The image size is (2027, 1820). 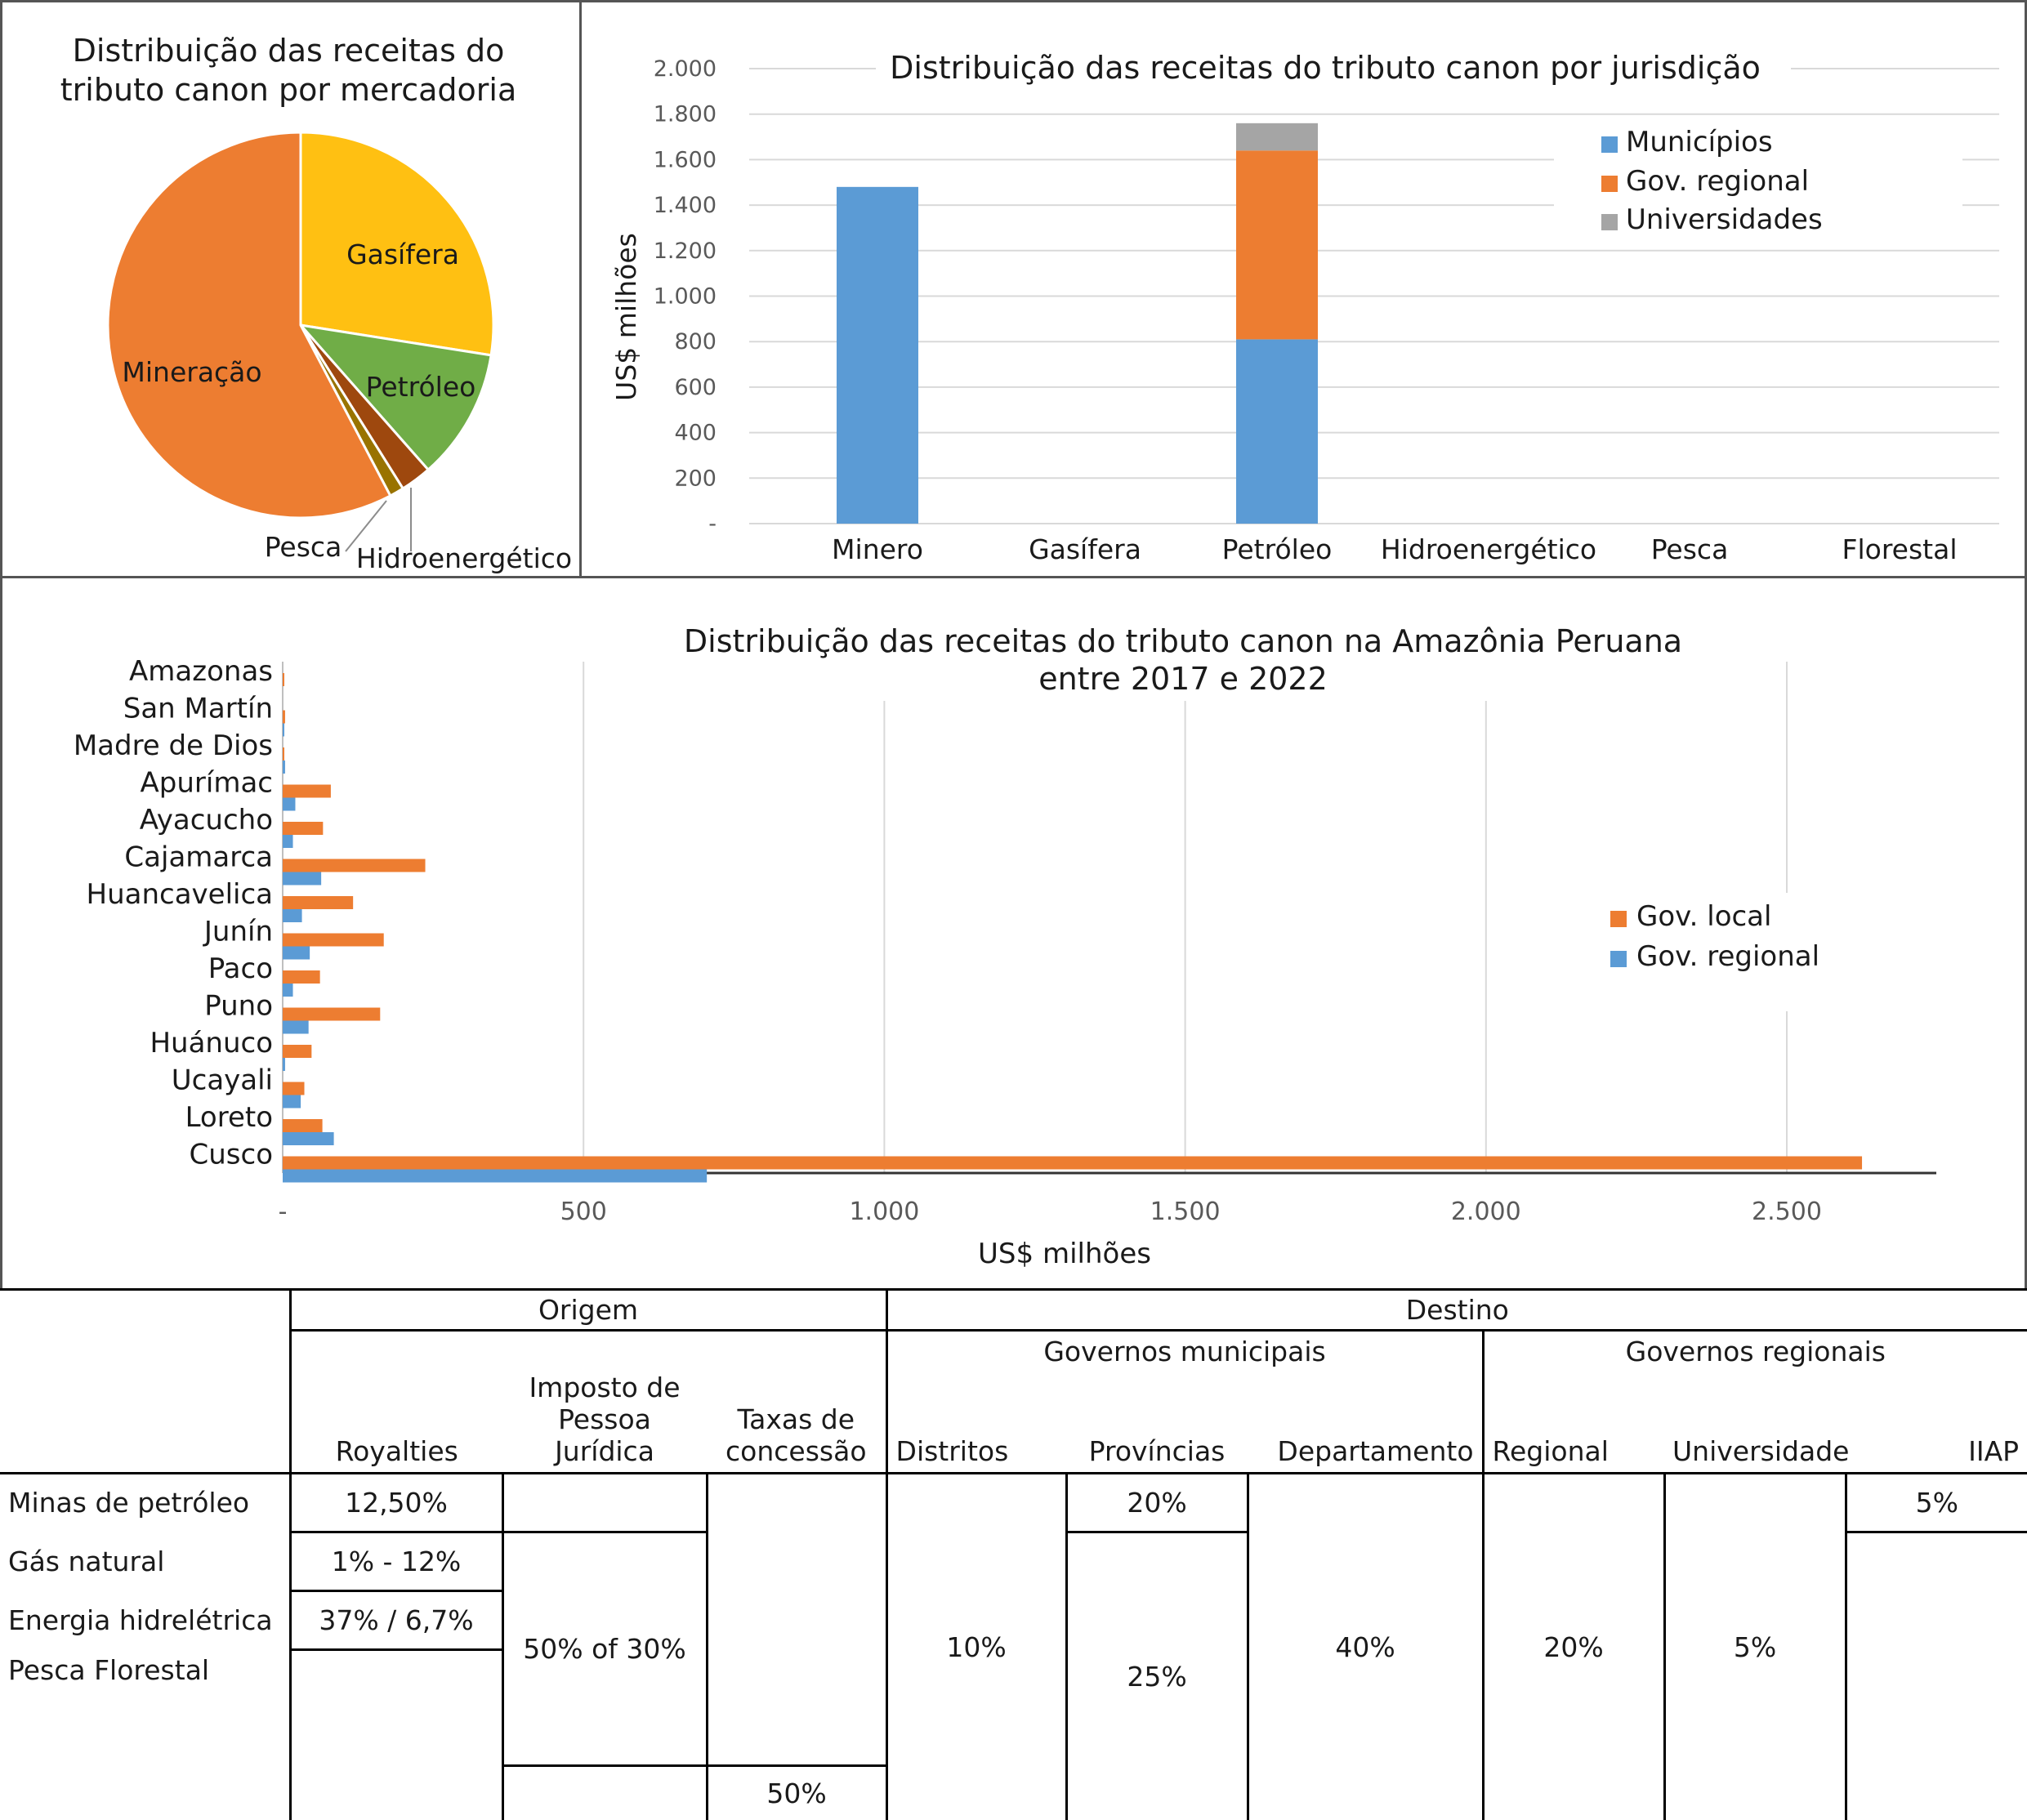 What do you see at coordinates (191, 372) in the screenshot?
I see `slice-label-mineracao: Mineração` at bounding box center [191, 372].